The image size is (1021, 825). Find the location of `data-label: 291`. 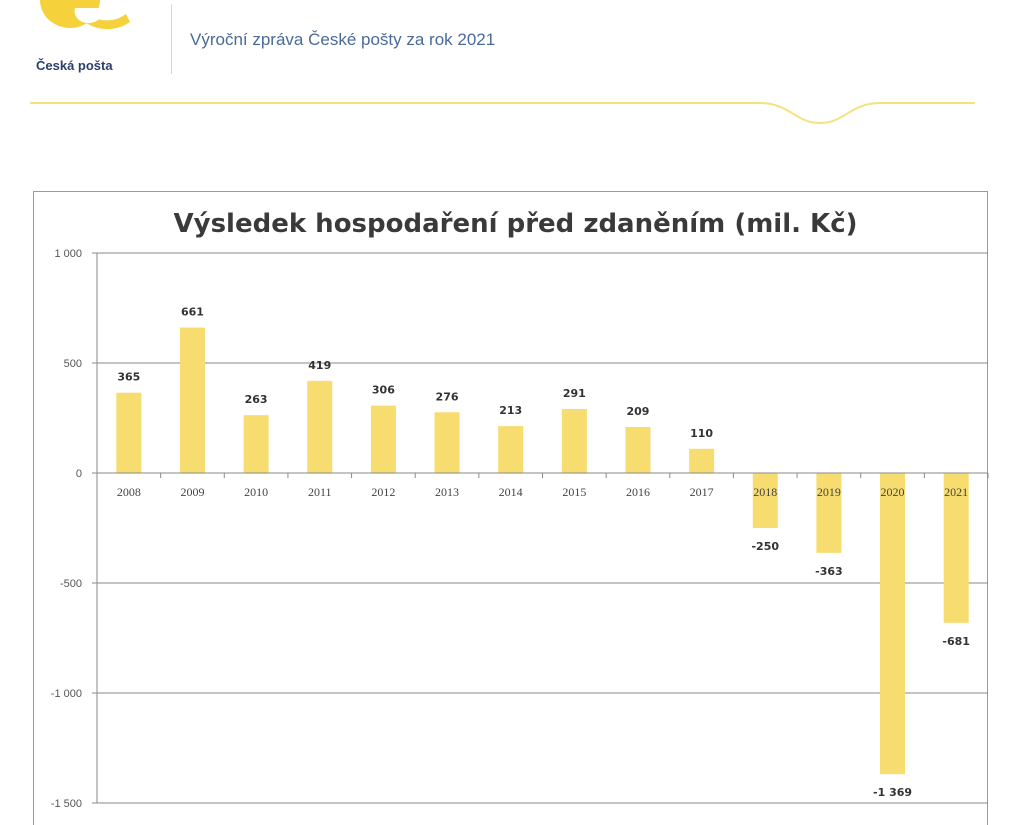

data-label: 291 is located at coordinates (574, 393).